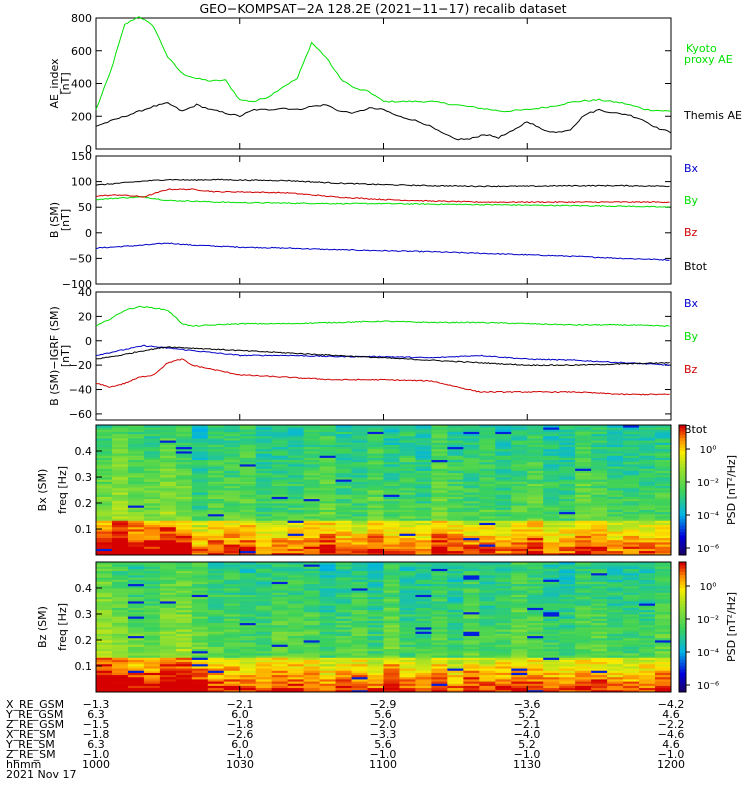 Image resolution: width=750 pixels, height=804 pixels. What do you see at coordinates (708, 549) in the screenshot?
I see `colorbar-tick-label: 10⁻⁶` at bounding box center [708, 549].